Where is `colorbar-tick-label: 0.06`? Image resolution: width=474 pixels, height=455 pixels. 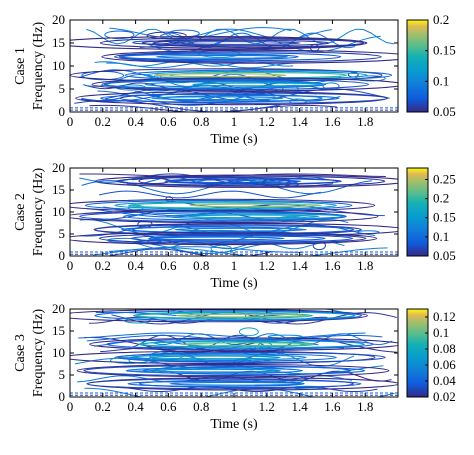
colorbar-tick-label: 0.06 is located at coordinates (444, 364).